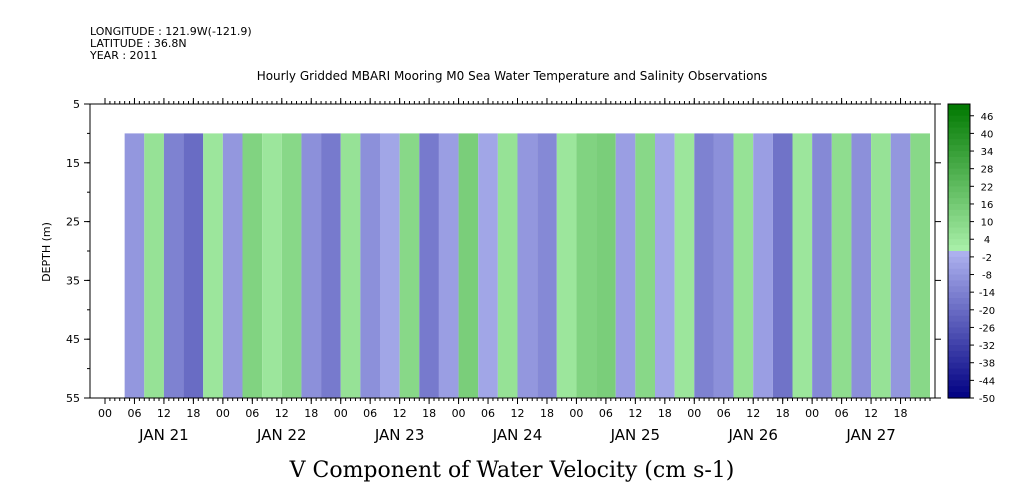  I want to click on colorbar-label: -38, so click(987, 364).